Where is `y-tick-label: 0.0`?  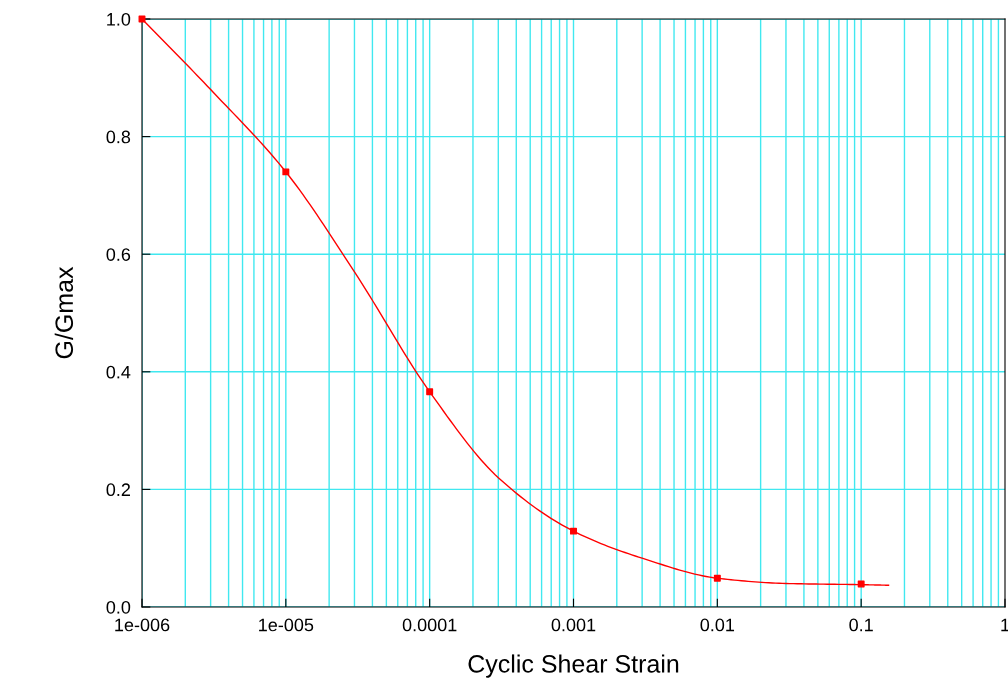
y-tick-label: 0.0 is located at coordinates (118, 607).